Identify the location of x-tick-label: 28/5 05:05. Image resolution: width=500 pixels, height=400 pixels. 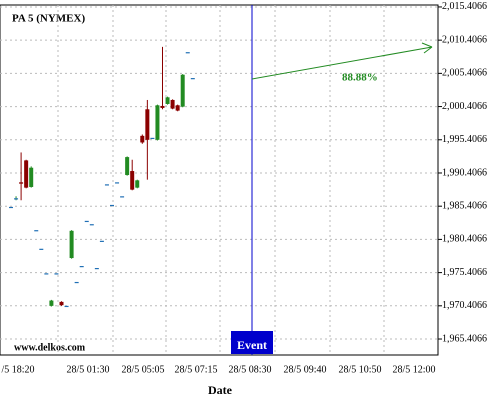
(142, 369).